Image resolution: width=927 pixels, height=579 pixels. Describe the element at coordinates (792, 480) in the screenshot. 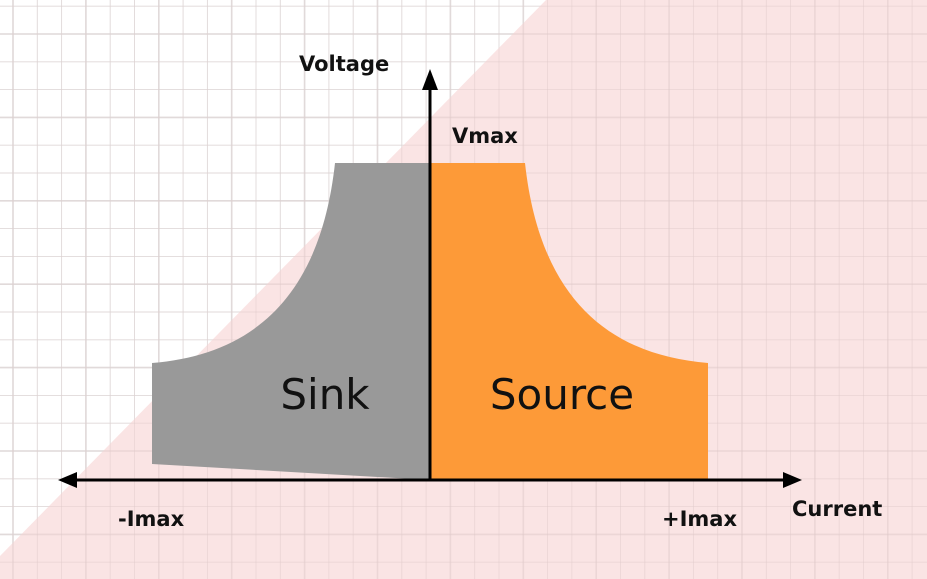

I see `current-axis-right-arrow-icon` at that location.